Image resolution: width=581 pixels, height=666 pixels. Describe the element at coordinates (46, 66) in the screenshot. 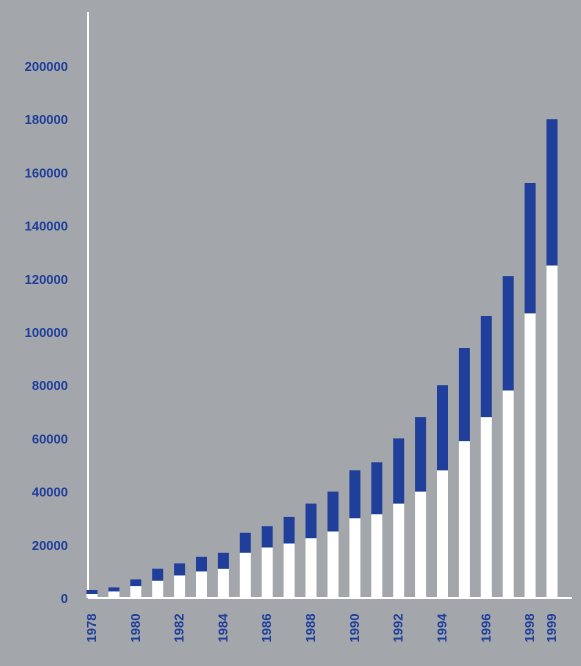

I see `y-tick-label: 200000` at that location.